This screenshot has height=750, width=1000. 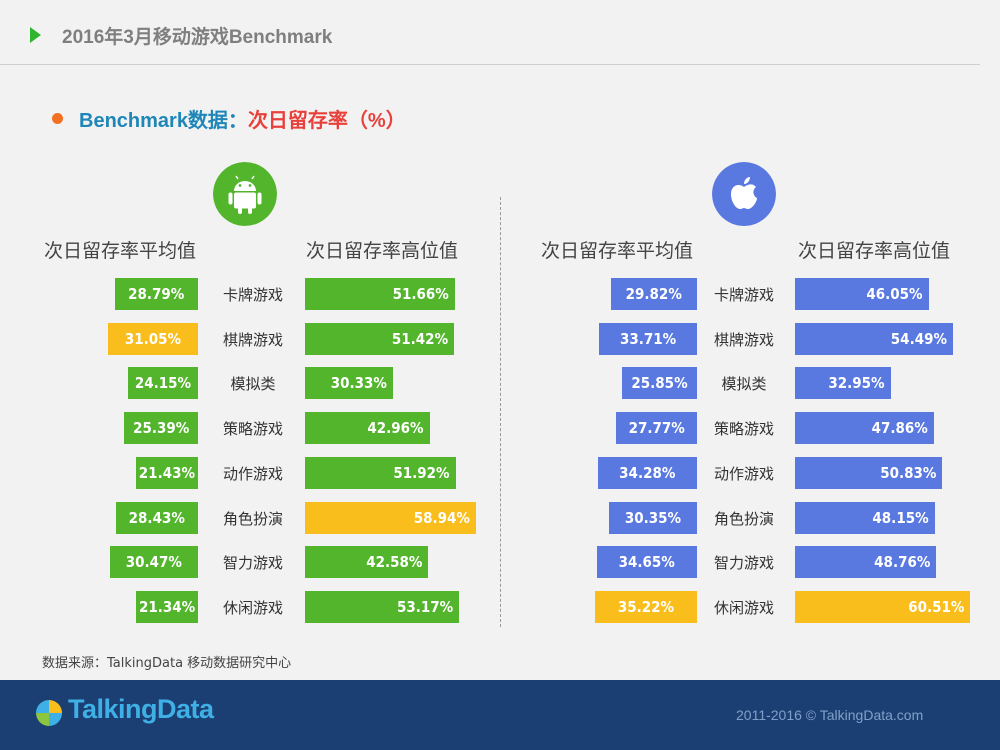 What do you see at coordinates (163, 121) in the screenshot?
I see `subtitle-prefix: Benchmark数据：` at bounding box center [163, 121].